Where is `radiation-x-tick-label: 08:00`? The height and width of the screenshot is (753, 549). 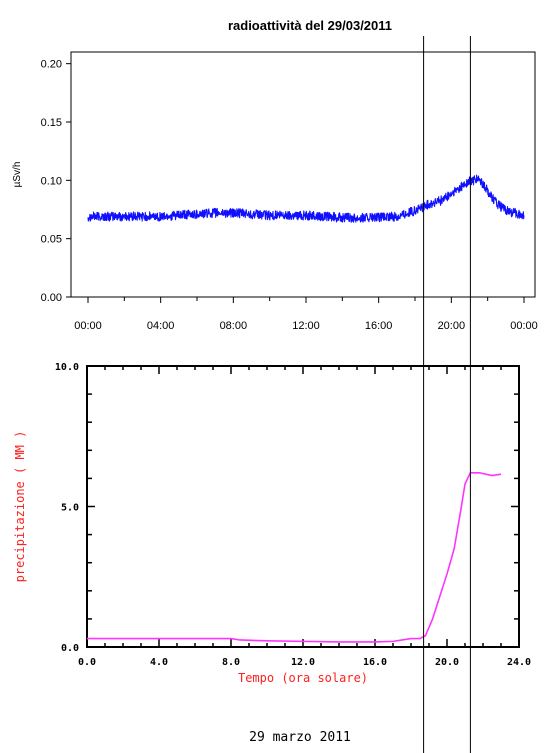
radiation-x-tick-label: 08:00 is located at coordinates (234, 326).